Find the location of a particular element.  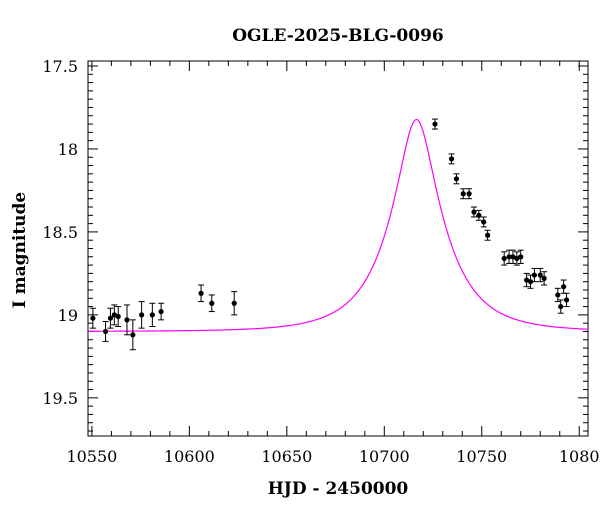

chart-title: OGLE-2025-BLG-0096 is located at coordinates (338, 36).